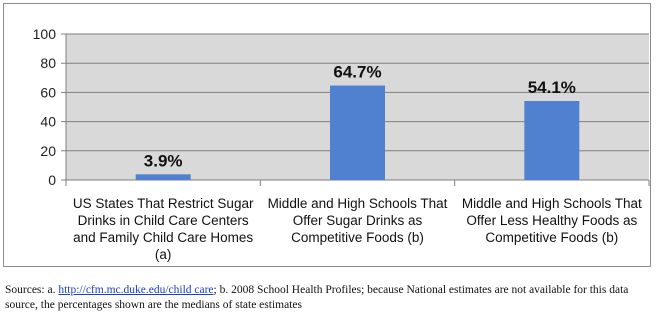 The height and width of the screenshot is (331, 656). I want to click on y-tick-label: 60, so click(48, 92).